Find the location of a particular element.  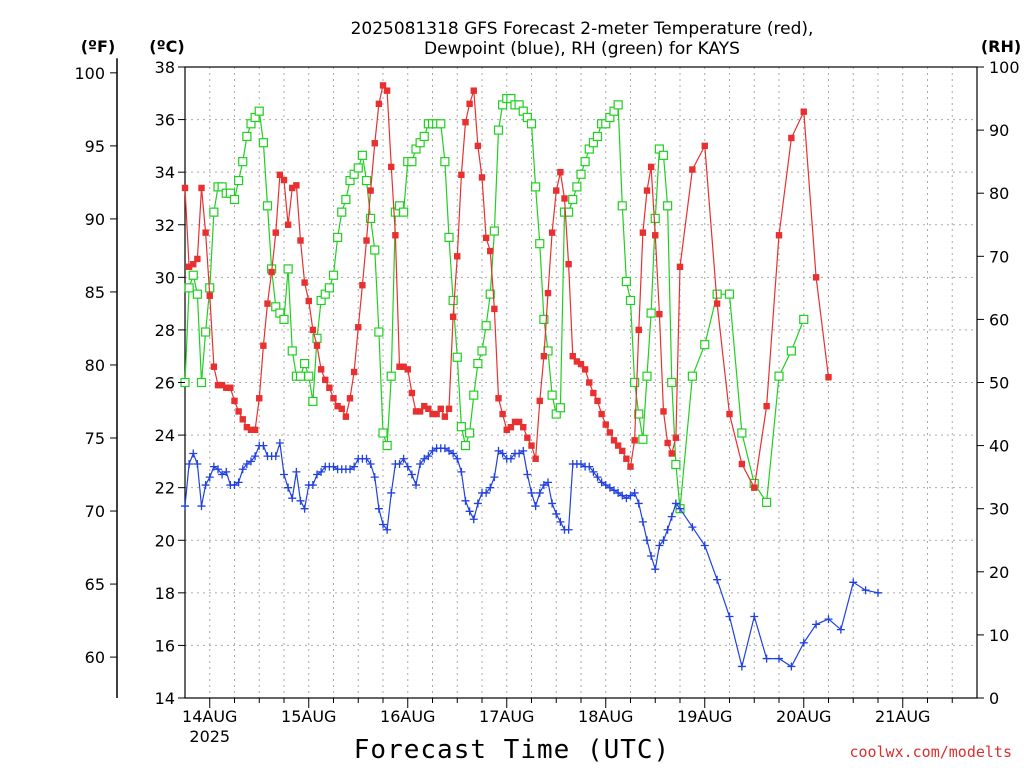

credit-text: coolwx.com/modelts is located at coordinates (930, 752).